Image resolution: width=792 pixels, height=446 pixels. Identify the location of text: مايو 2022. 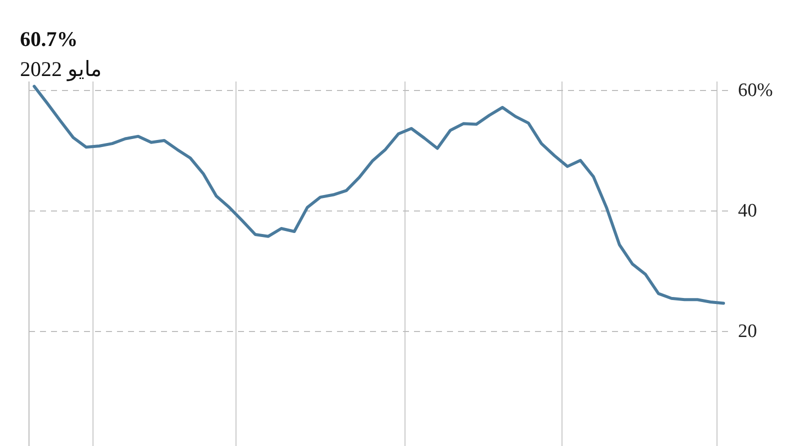
(61, 69).